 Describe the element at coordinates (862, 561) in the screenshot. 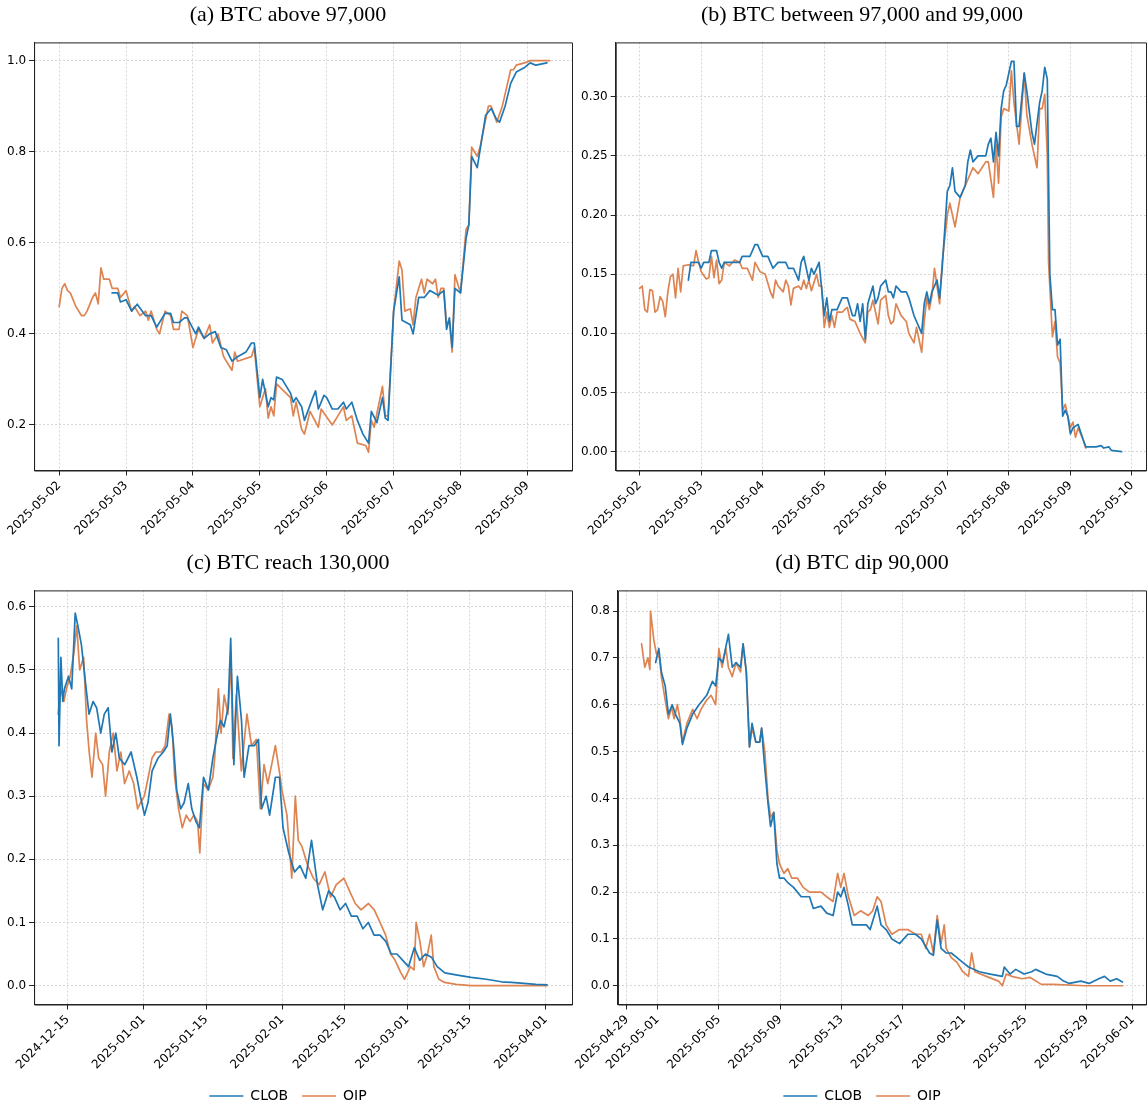

I see `chart-title: (d) BTC dip 90,000` at that location.